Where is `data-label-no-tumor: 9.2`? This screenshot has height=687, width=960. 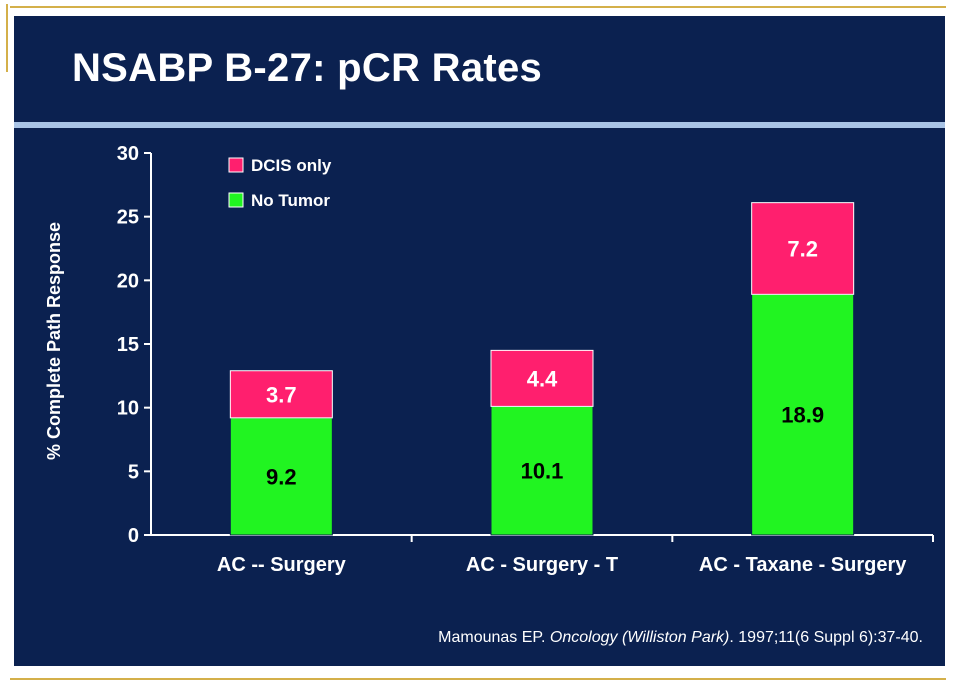
data-label-no-tumor: 9.2 is located at coordinates (281, 476).